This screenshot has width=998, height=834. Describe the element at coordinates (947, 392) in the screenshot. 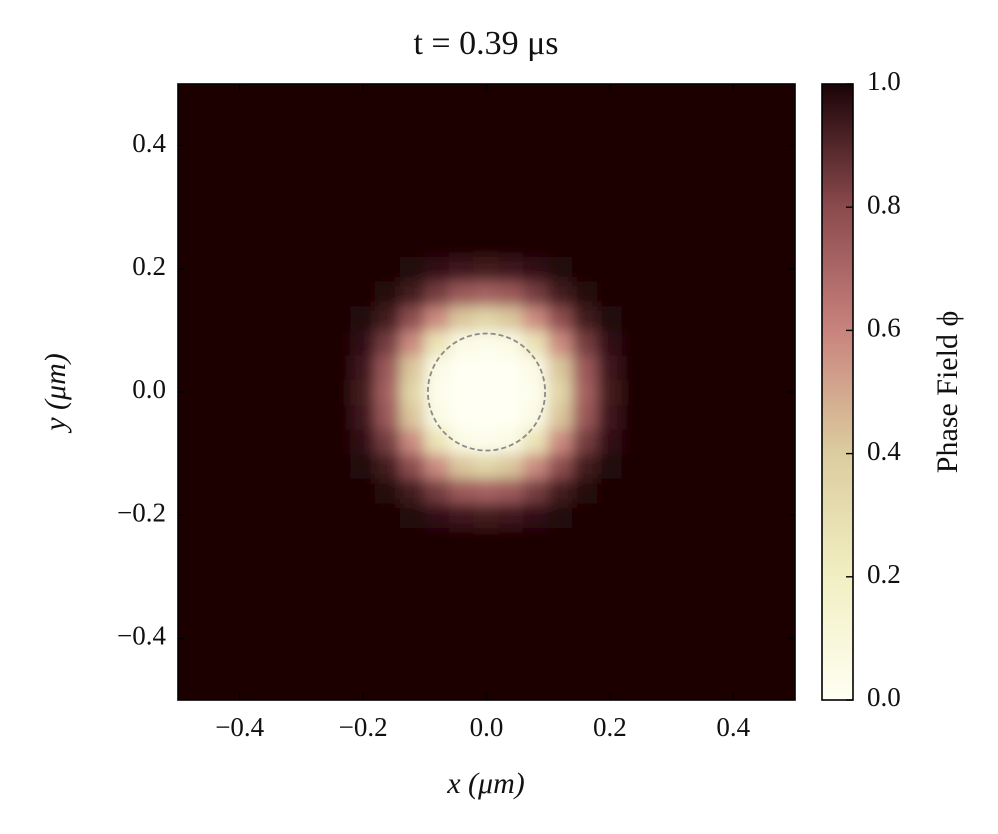

I see `colorbar-label: Phase Field ϕ` at that location.